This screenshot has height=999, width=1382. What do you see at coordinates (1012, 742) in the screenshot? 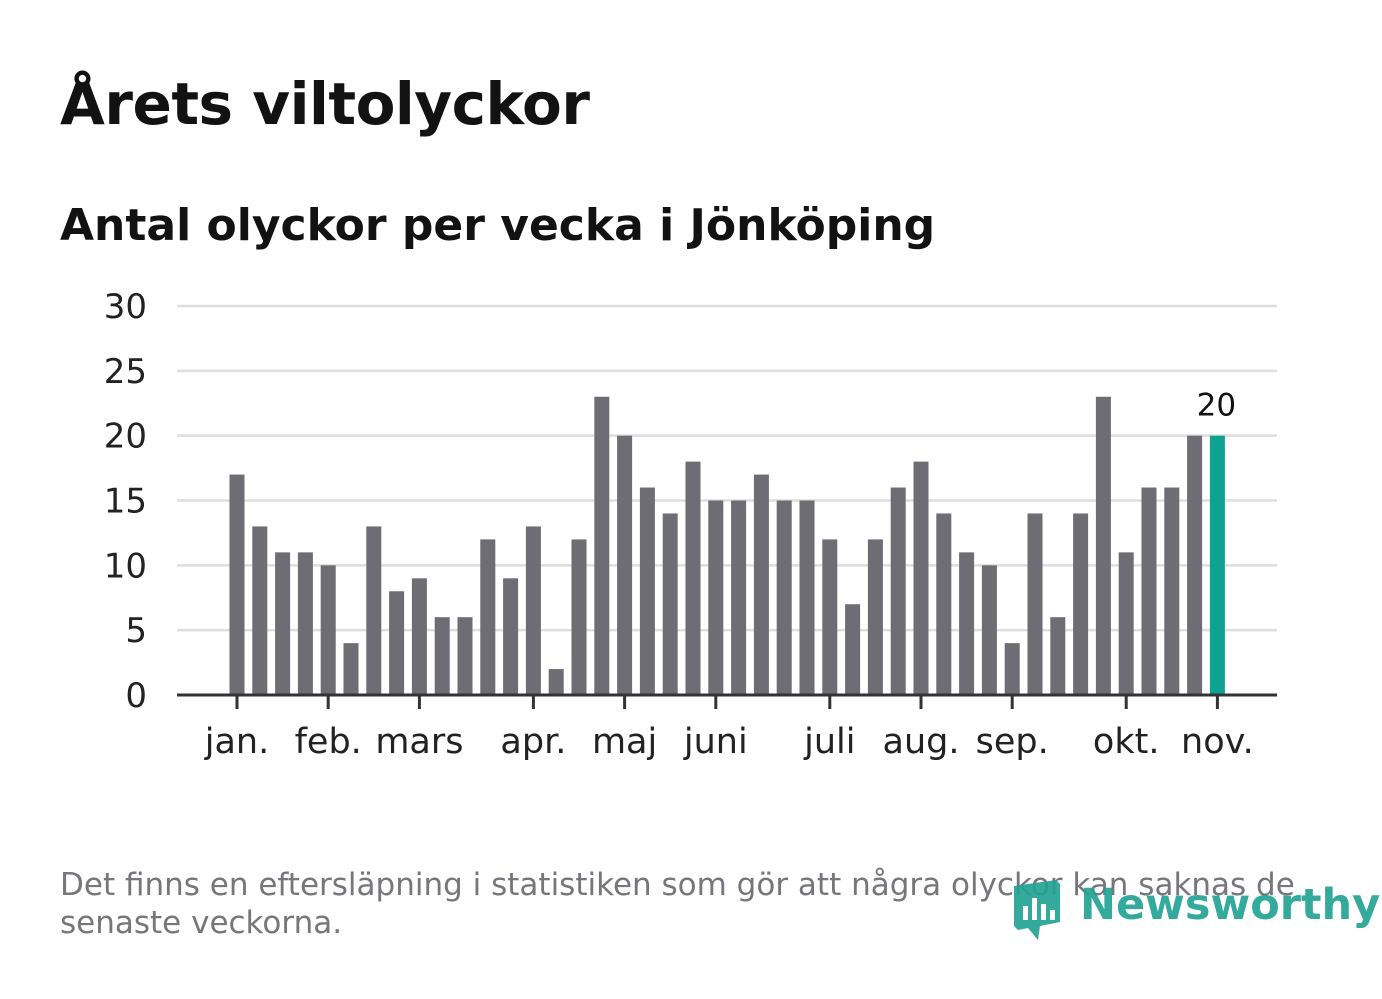
I see `month-label-sep.: sep.` at bounding box center [1012, 742].